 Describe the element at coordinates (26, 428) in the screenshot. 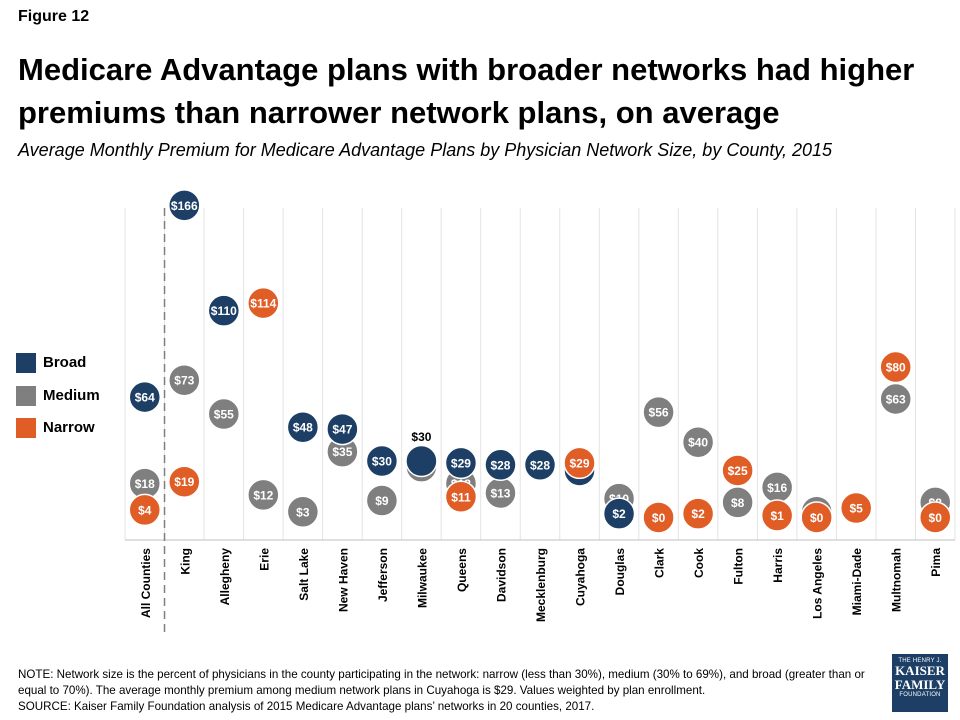

I see `legend-swatch-narrow` at that location.